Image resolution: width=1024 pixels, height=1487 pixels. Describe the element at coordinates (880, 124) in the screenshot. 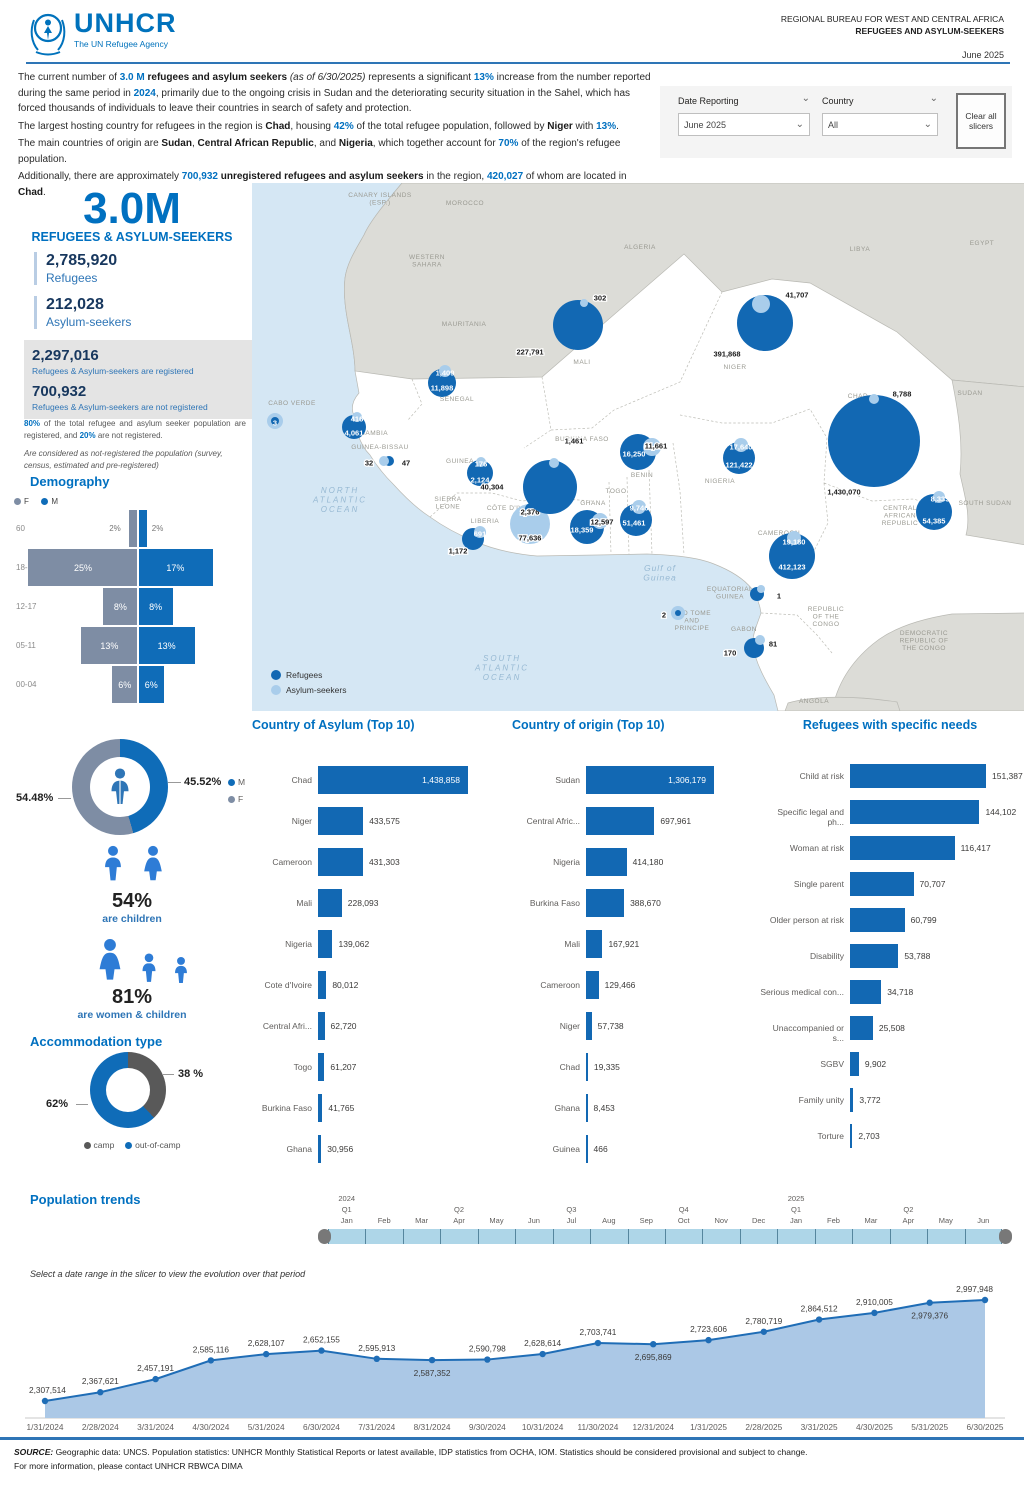

I see `country-dropdown: All ⌄` at that location.